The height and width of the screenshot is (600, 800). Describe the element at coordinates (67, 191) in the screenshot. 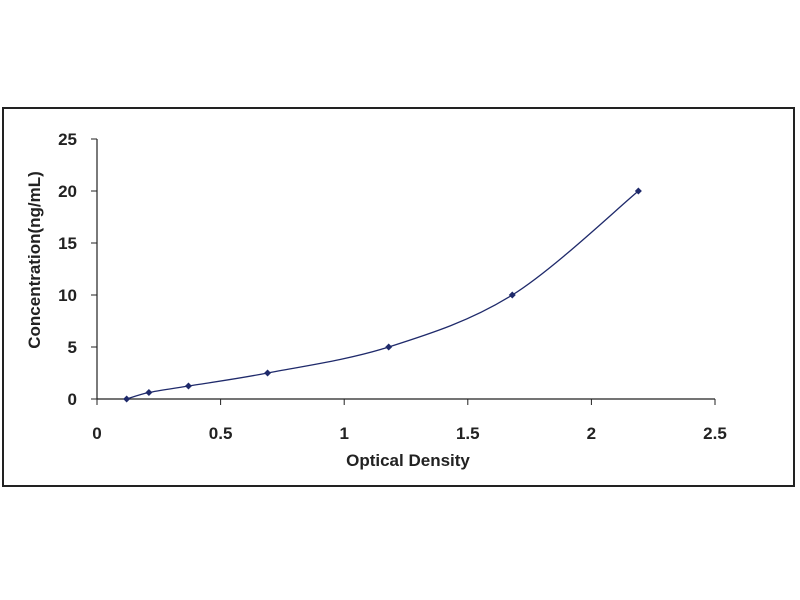

I see `y-tick-label: 20` at that location.